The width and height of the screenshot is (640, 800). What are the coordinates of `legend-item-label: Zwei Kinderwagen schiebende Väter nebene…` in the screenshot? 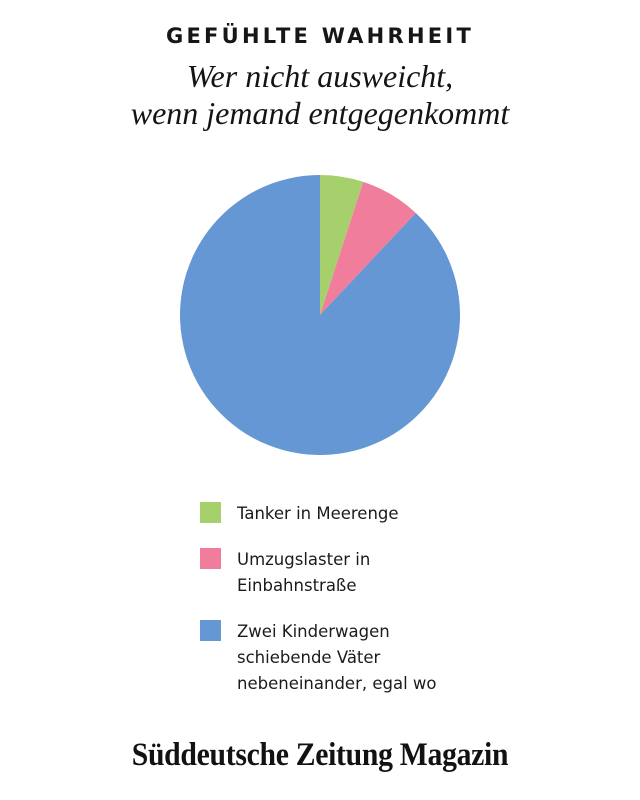 It's located at (337, 657).